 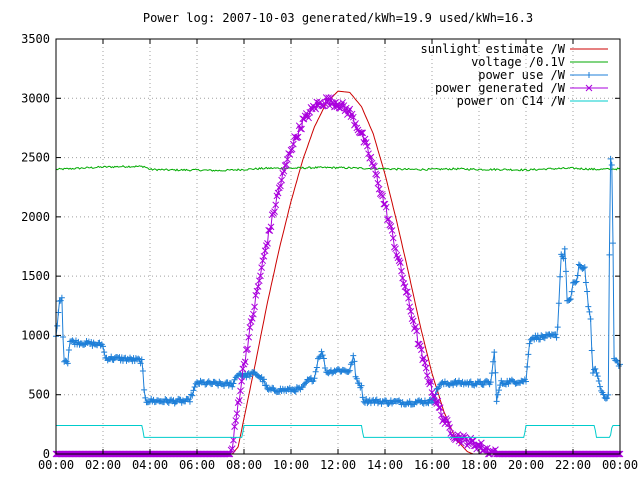 What do you see at coordinates (35, 39) in the screenshot?
I see `y-tick-label: 3500` at bounding box center [35, 39].